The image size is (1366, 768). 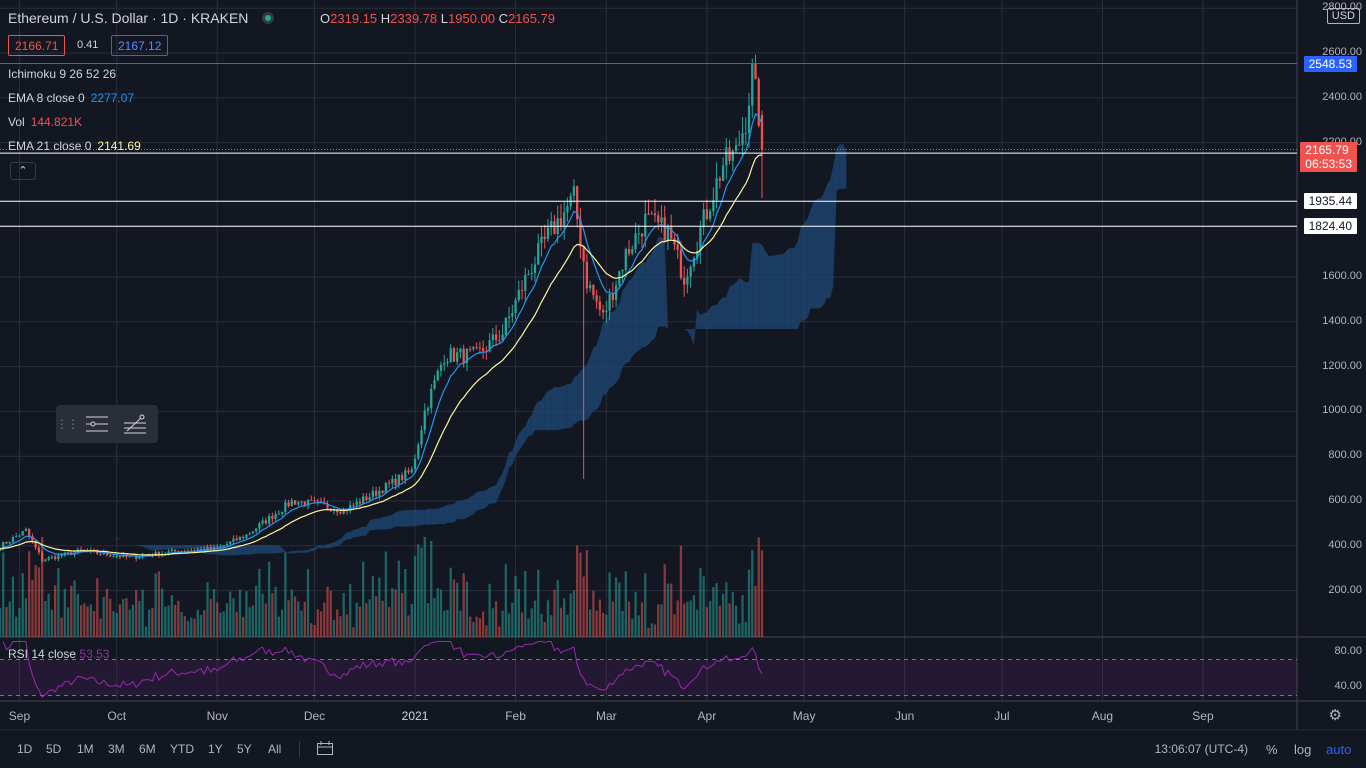 What do you see at coordinates (59, 654) in the screenshot?
I see `rsi-legend: RSI 14 close 53.53` at bounding box center [59, 654].